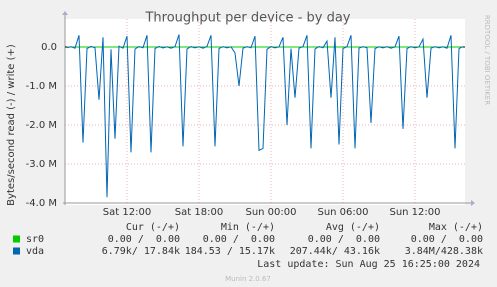 This screenshot has height=287, width=497. Describe the element at coordinates (248, 227) in the screenshot. I see `legend-header: Min (-/+)` at that location.